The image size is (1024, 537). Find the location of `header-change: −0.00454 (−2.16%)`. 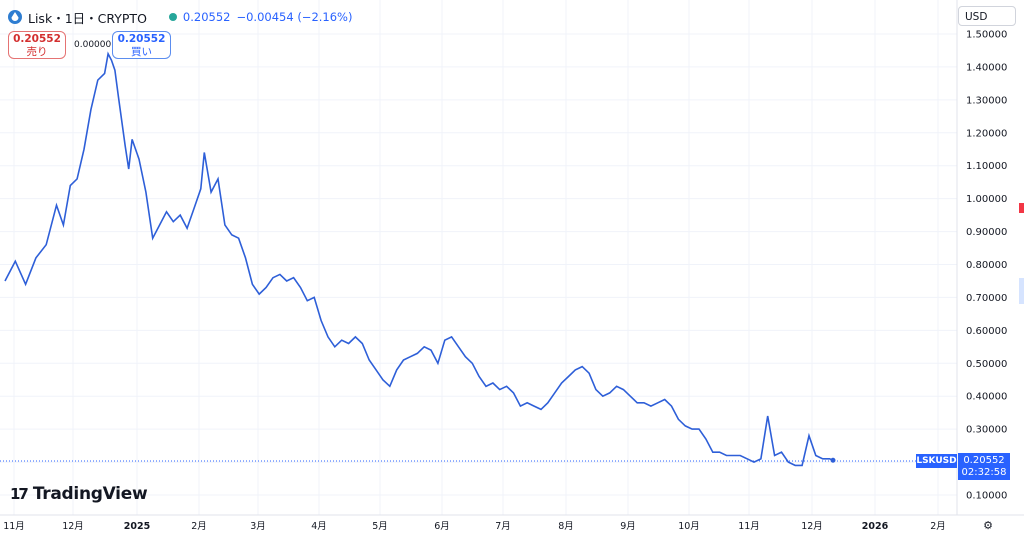

header-change: −0.00454 (−2.16%) is located at coordinates (294, 17).